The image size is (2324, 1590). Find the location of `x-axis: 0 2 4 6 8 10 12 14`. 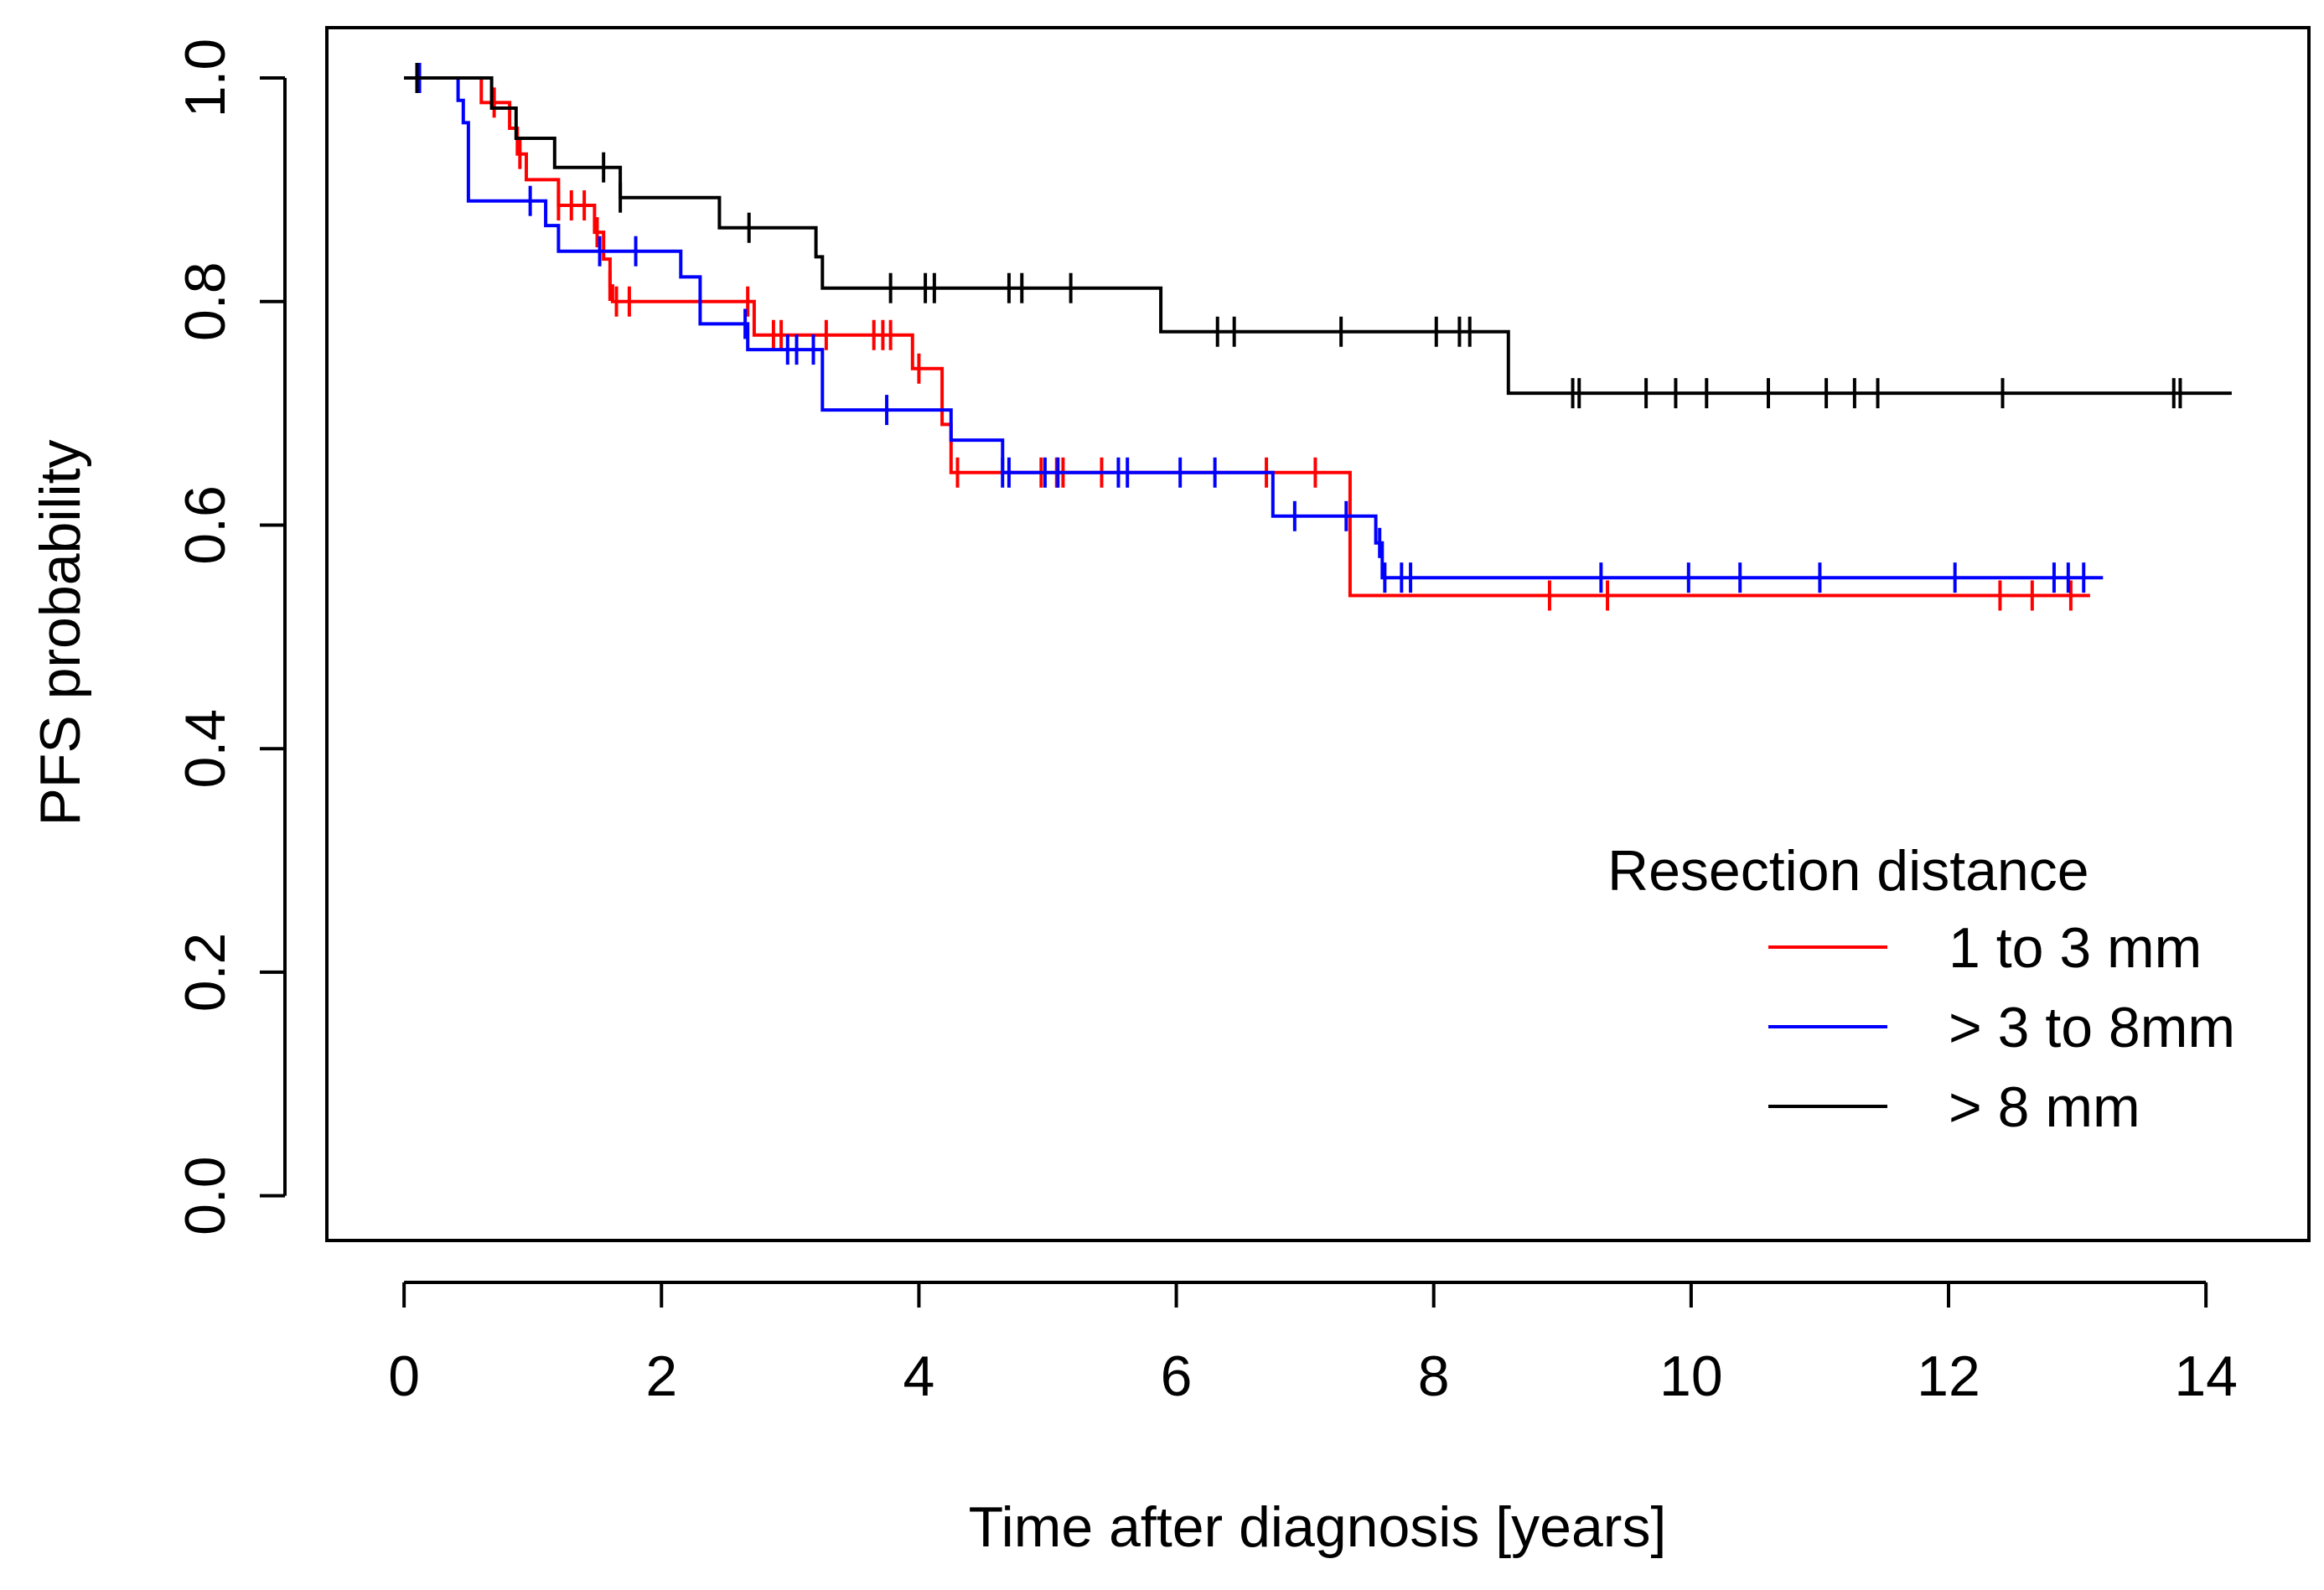

x-axis: 0 2 4 6 8 10 12 14 is located at coordinates (1313, 1345).